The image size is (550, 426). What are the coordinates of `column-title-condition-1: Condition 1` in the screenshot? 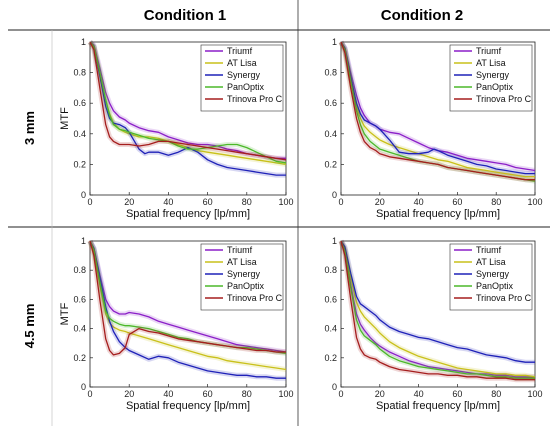 It's located at (185, 15).